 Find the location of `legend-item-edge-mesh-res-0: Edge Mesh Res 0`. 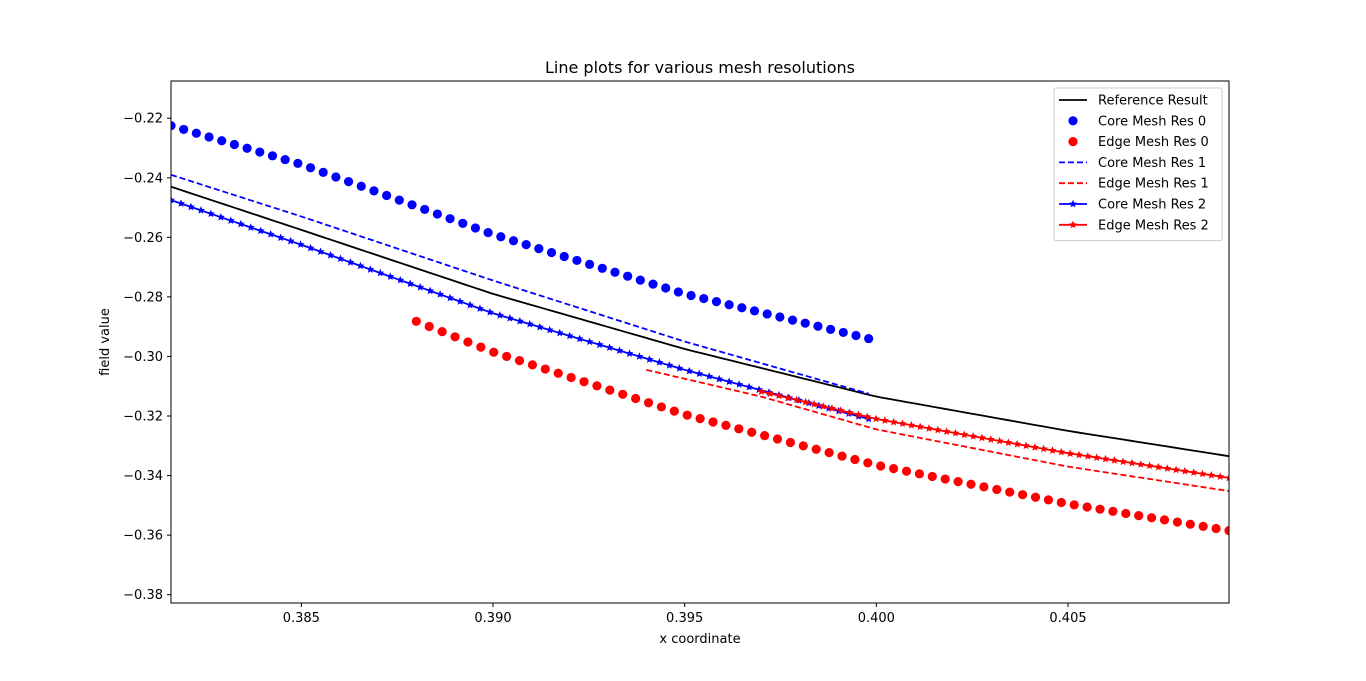

legend-item-edge-mesh-res-0: Edge Mesh Res 0 is located at coordinates (1138, 142).